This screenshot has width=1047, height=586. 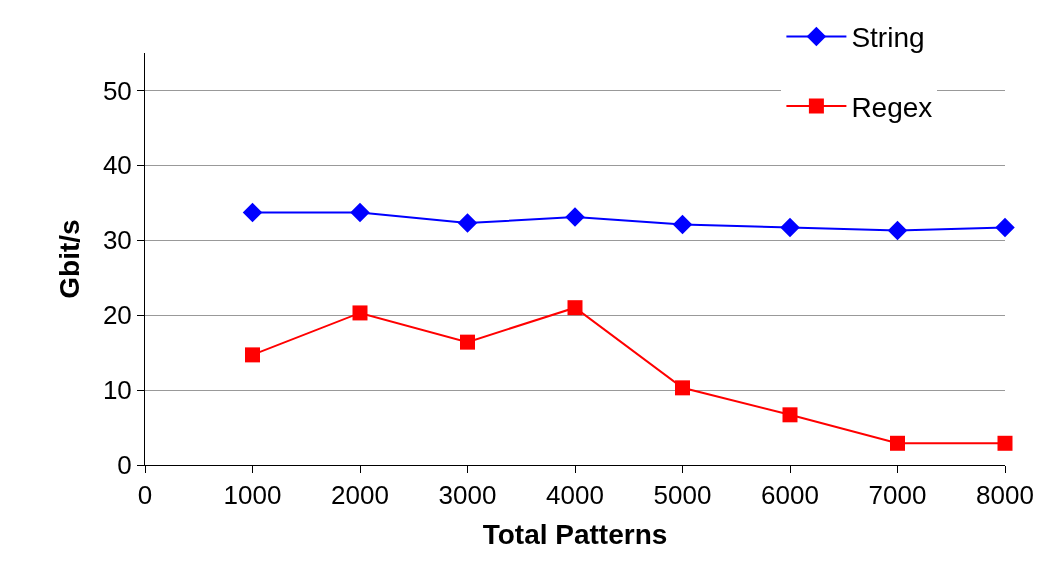 I want to click on x-tick-label: 2000, so click(x=360, y=495).